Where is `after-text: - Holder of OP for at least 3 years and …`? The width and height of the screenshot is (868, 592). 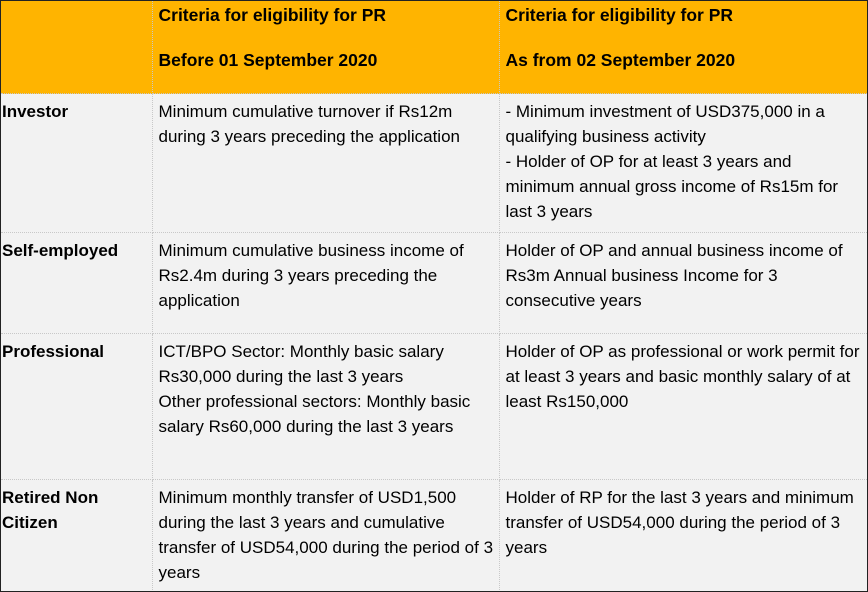 after-text: - Holder of OP for at least 3 years and … is located at coordinates (672, 186).